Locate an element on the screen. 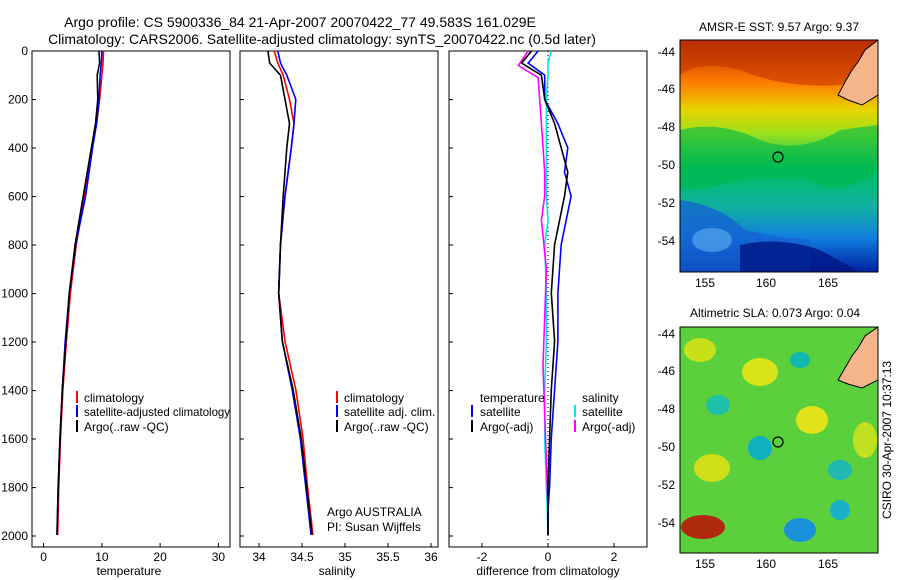  difference-xlabel: difference from climatology is located at coordinates (547, 571).